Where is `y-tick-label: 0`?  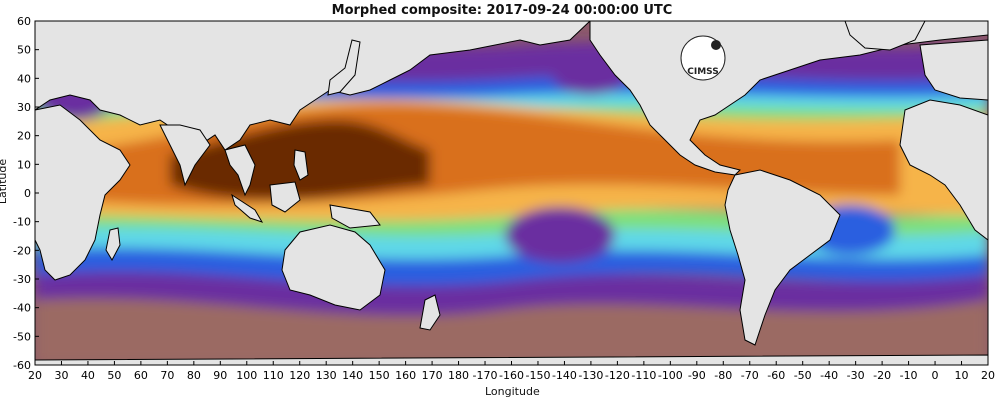
y-tick-label: 0 is located at coordinates (27, 193).